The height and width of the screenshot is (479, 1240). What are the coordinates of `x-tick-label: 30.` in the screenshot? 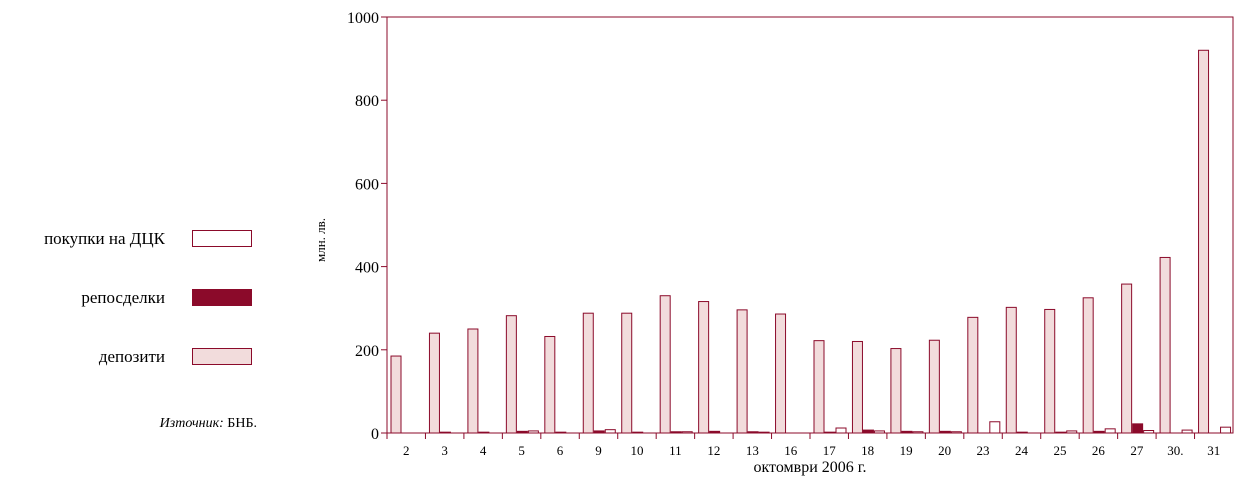 It's located at (1175, 450).